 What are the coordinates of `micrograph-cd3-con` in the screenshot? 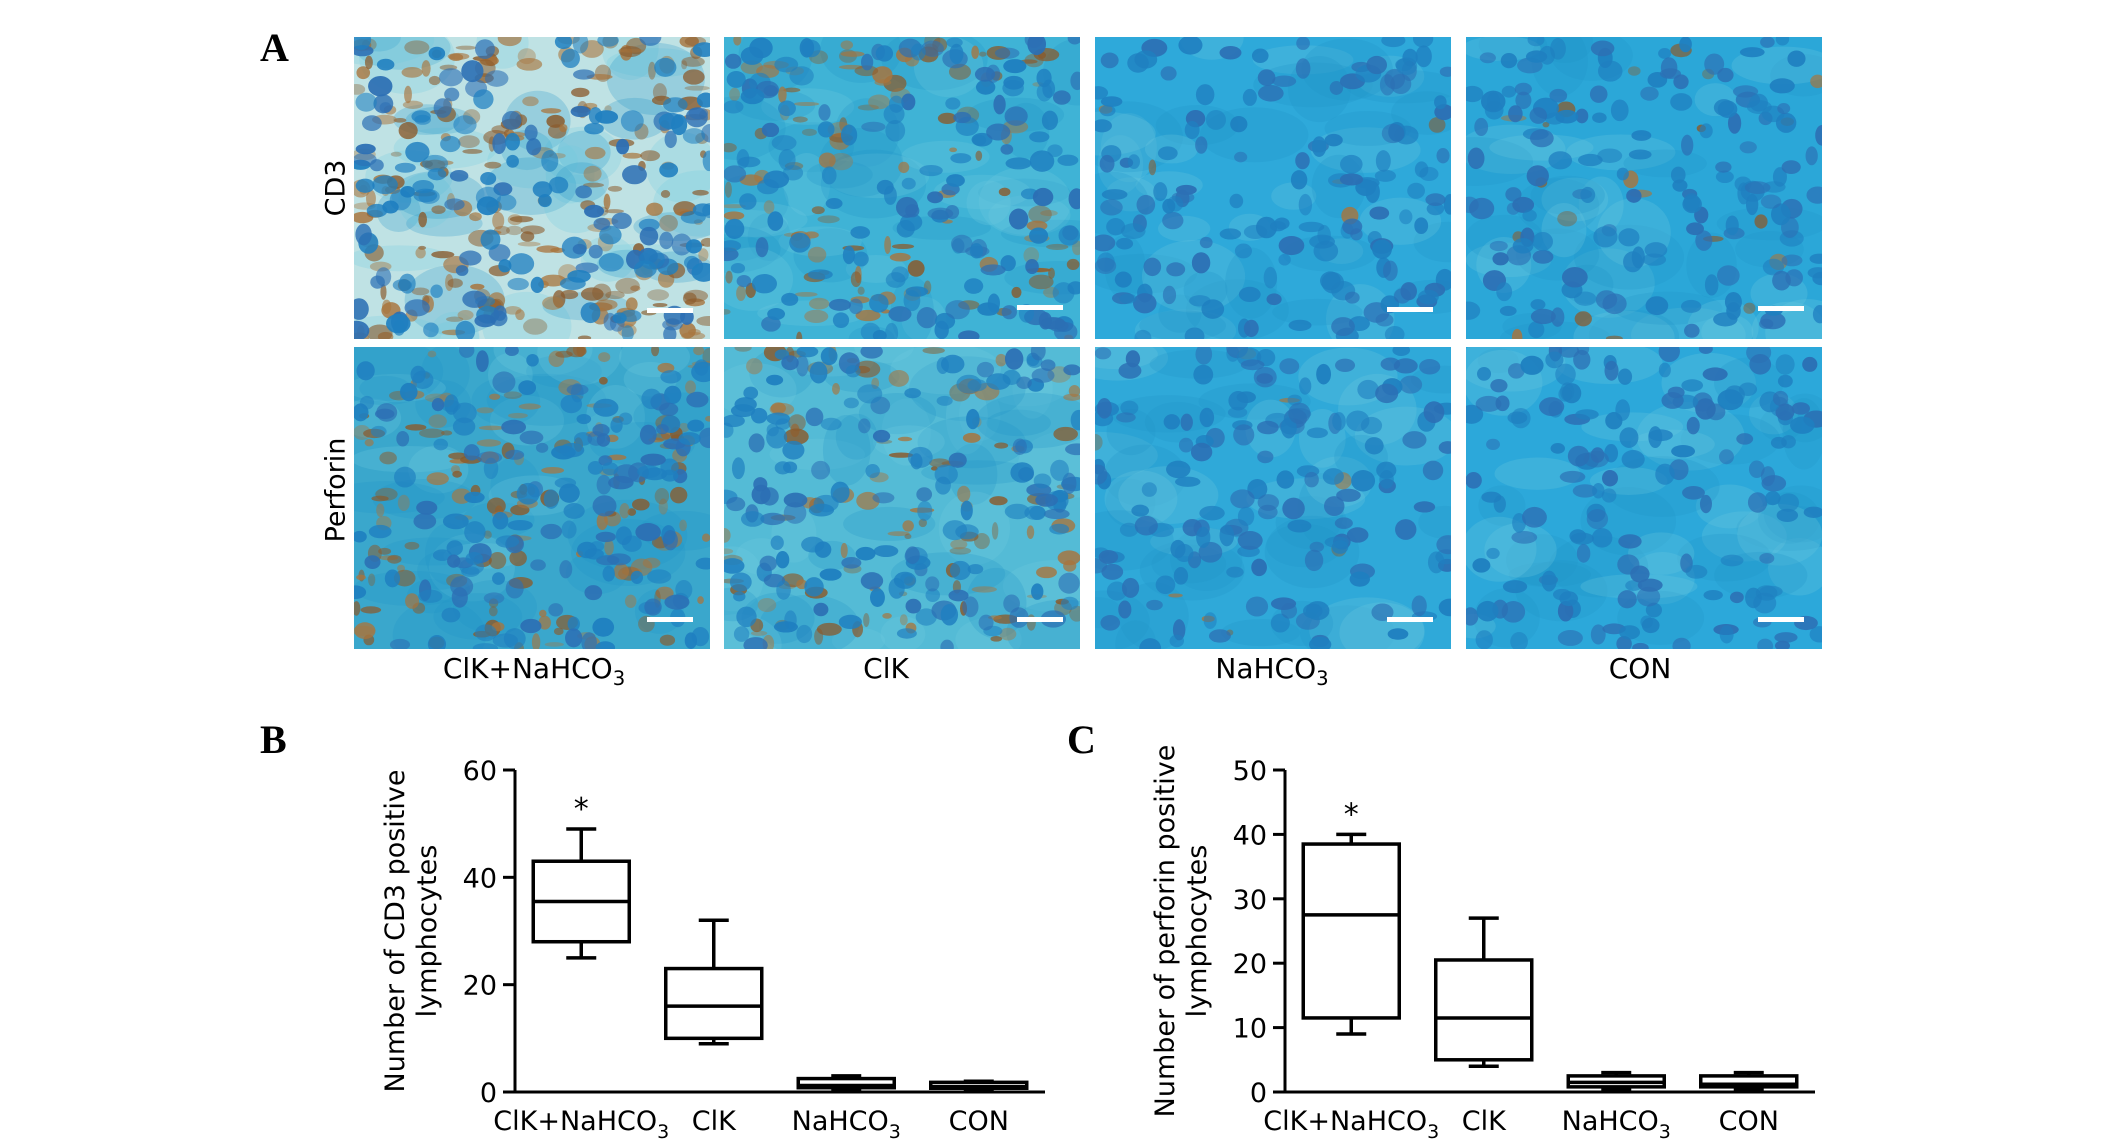 It's located at (1644, 188).